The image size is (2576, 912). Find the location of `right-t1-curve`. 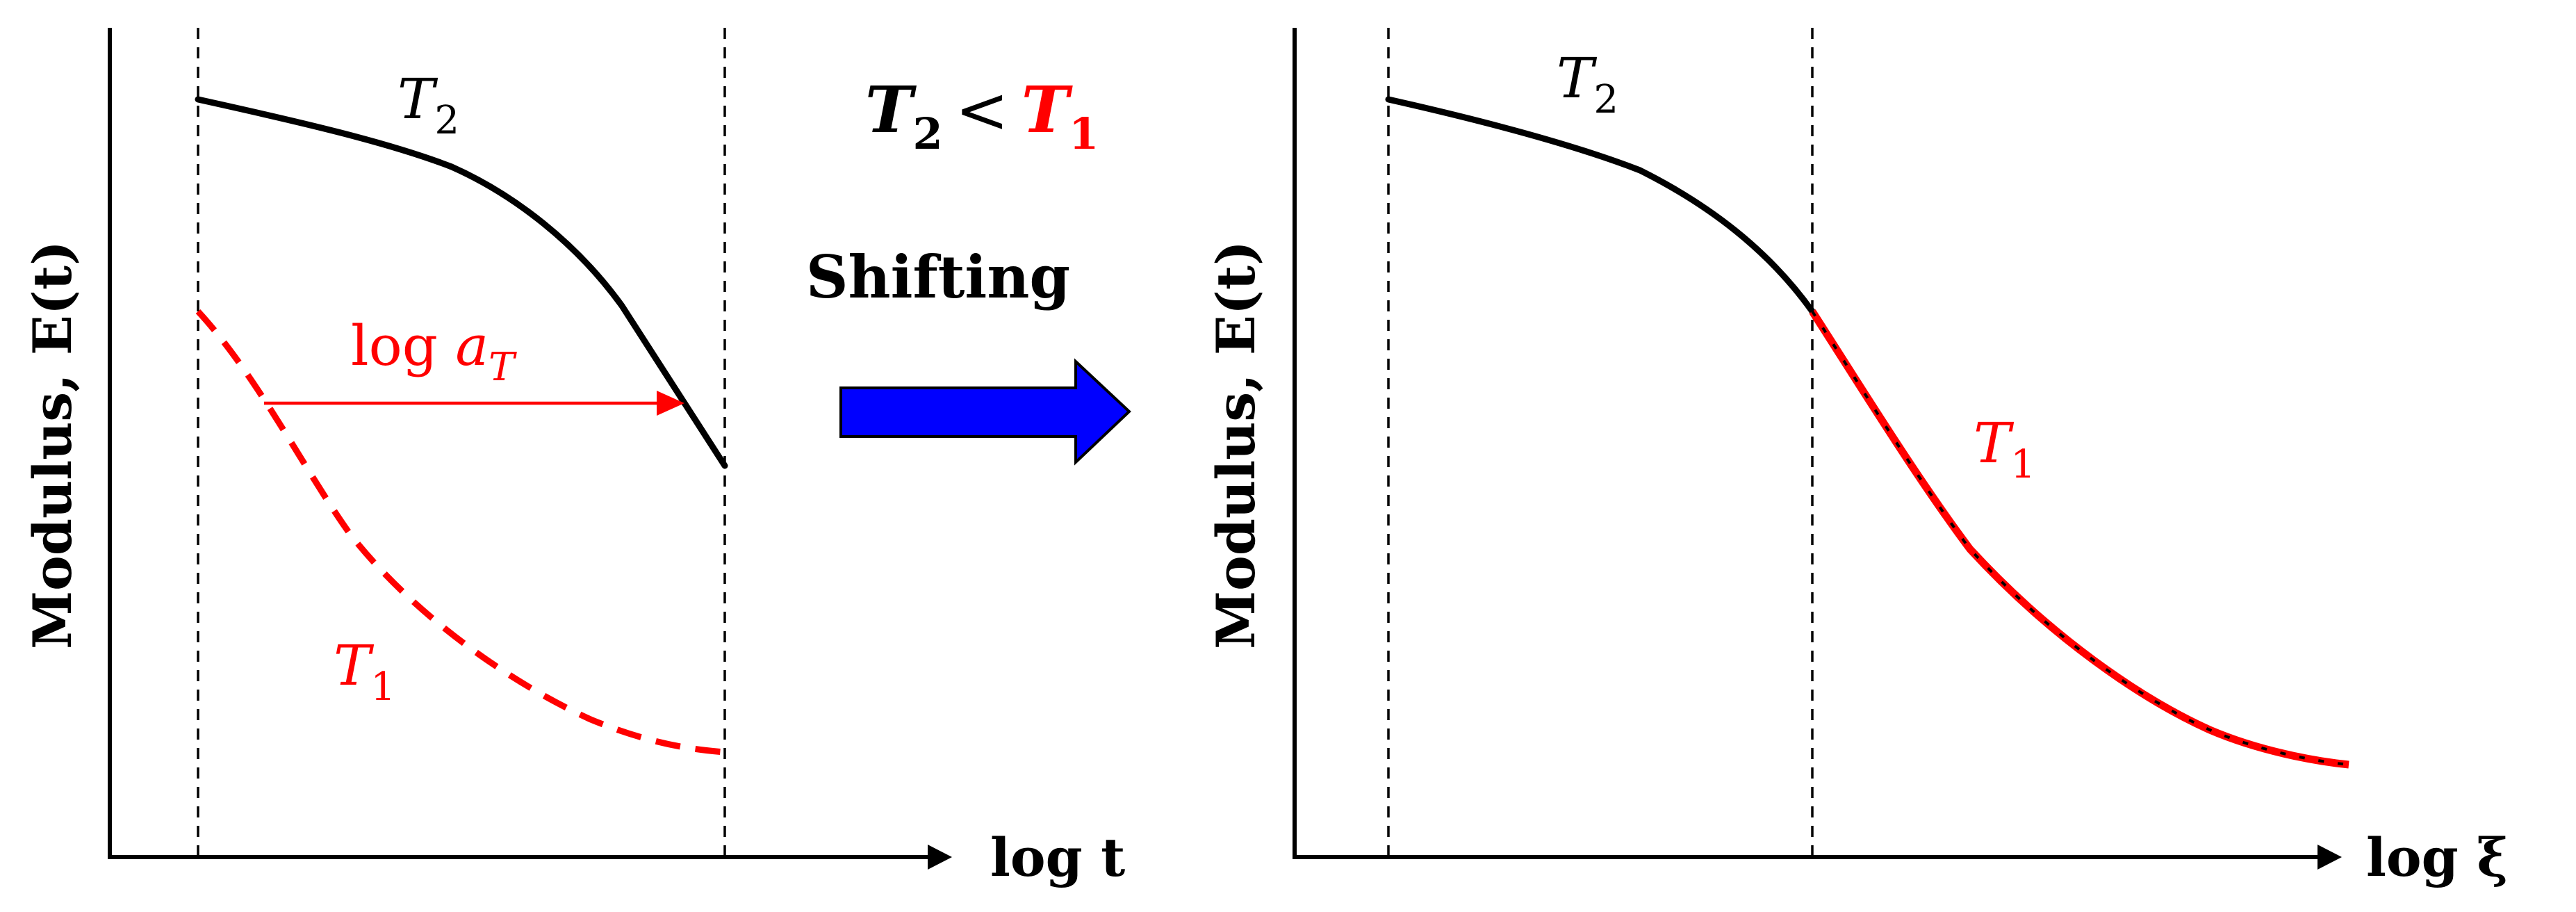

right-t1-curve is located at coordinates (2079, 539).